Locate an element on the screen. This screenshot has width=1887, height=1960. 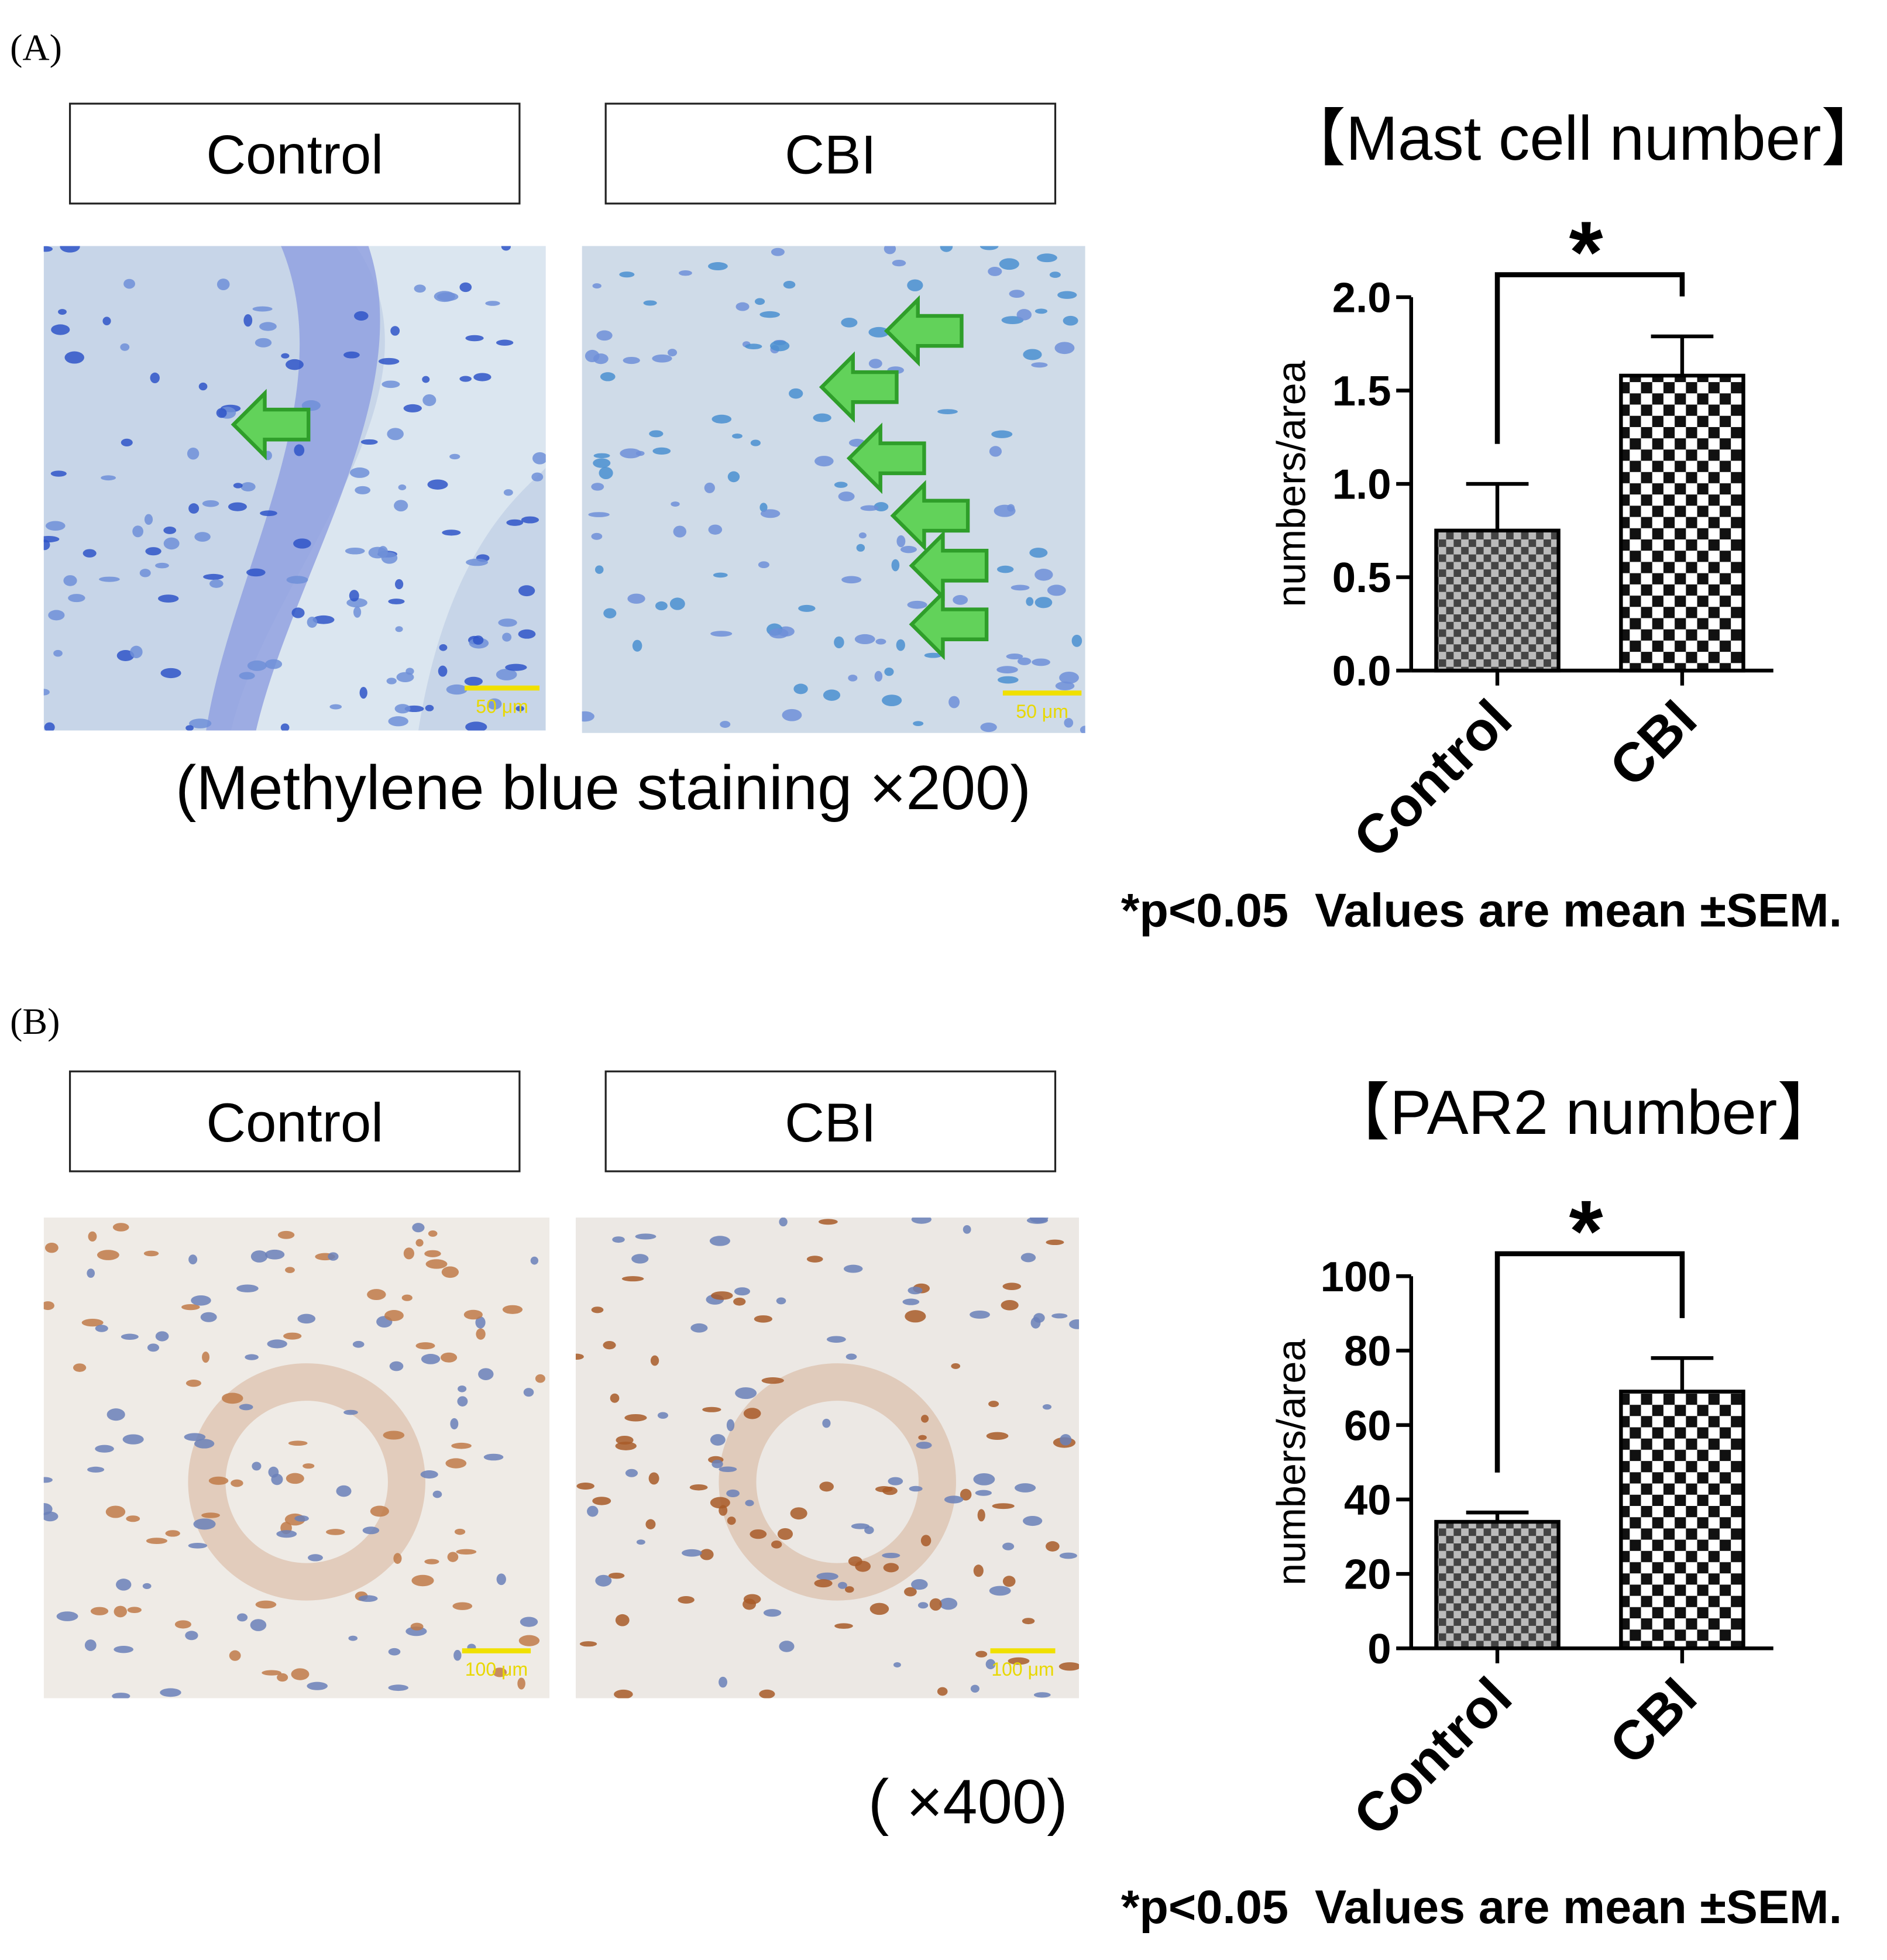
image-label: CBI is located at coordinates (831, 155).